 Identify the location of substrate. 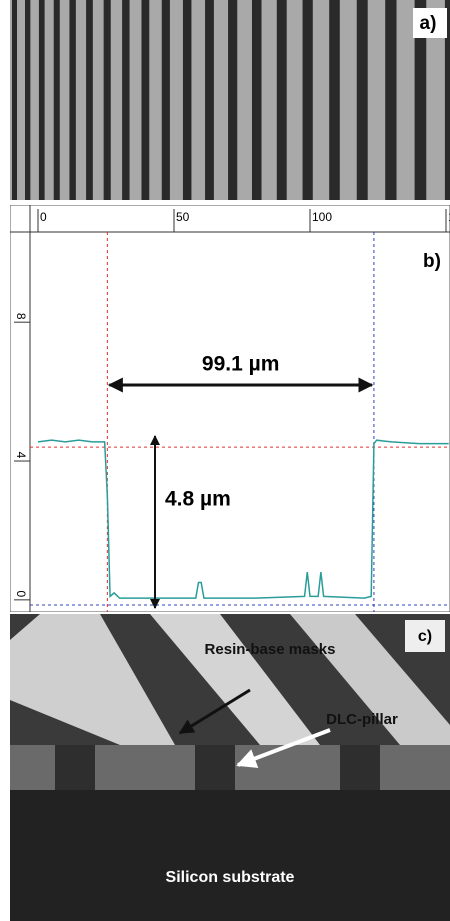
(230, 855).